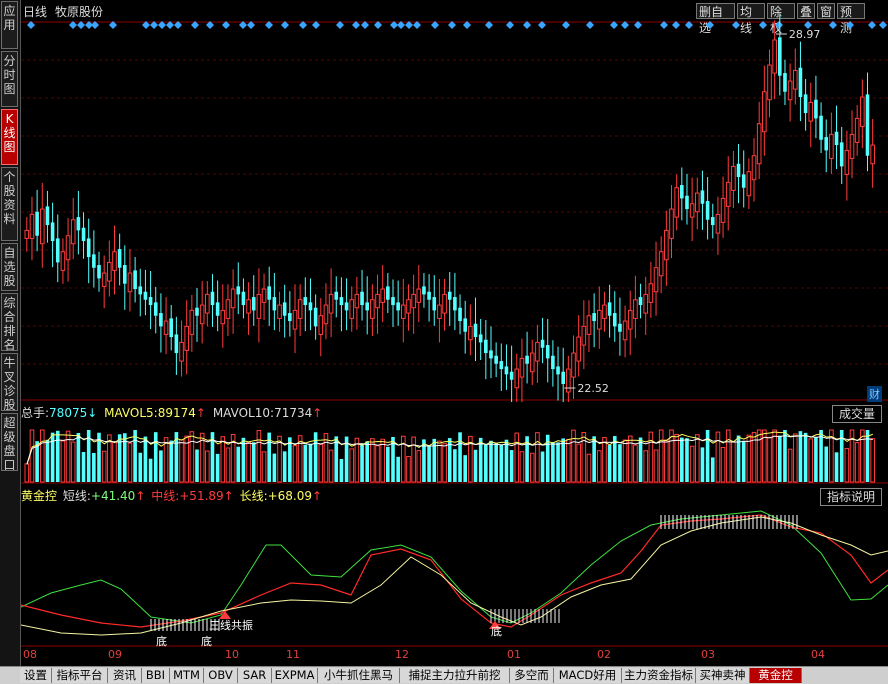  What do you see at coordinates (856, 414) in the screenshot?
I see `volume-panel-label: 成交量` at bounding box center [856, 414].